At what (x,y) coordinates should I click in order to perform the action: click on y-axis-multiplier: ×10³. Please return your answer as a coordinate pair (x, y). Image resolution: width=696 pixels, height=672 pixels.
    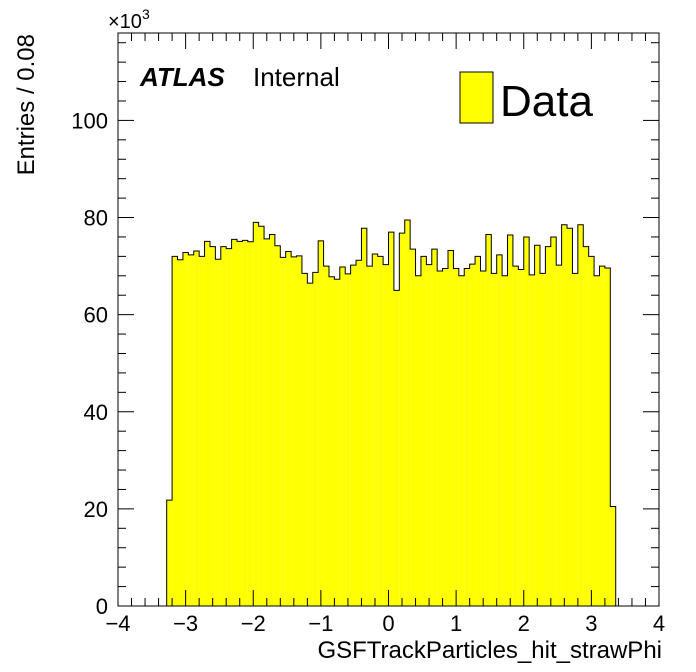
    Looking at the image, I should click on (129, 19).